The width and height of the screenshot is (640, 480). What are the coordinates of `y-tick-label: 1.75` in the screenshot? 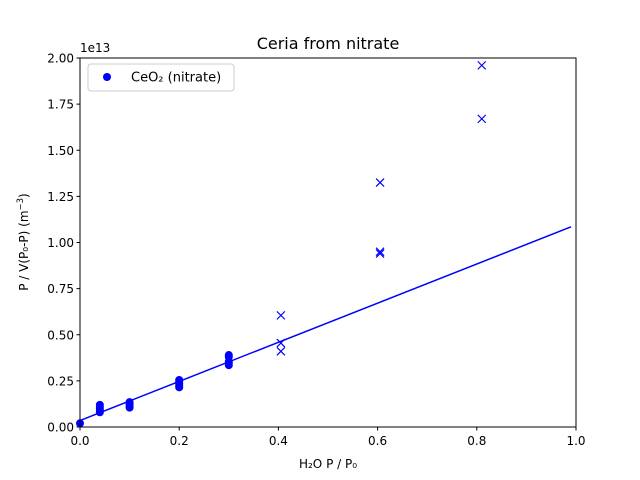 It's located at (60, 105).